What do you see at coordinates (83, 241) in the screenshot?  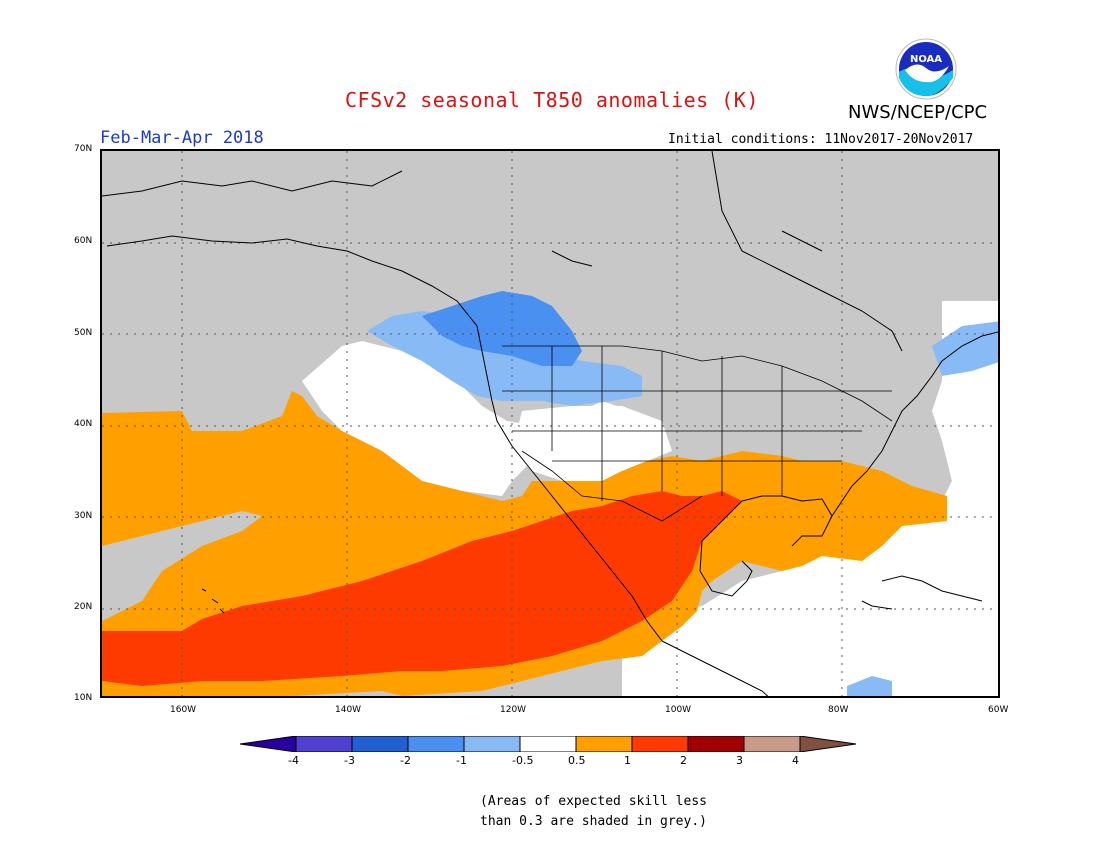 I see `lat-label-60n: 60N` at bounding box center [83, 241].